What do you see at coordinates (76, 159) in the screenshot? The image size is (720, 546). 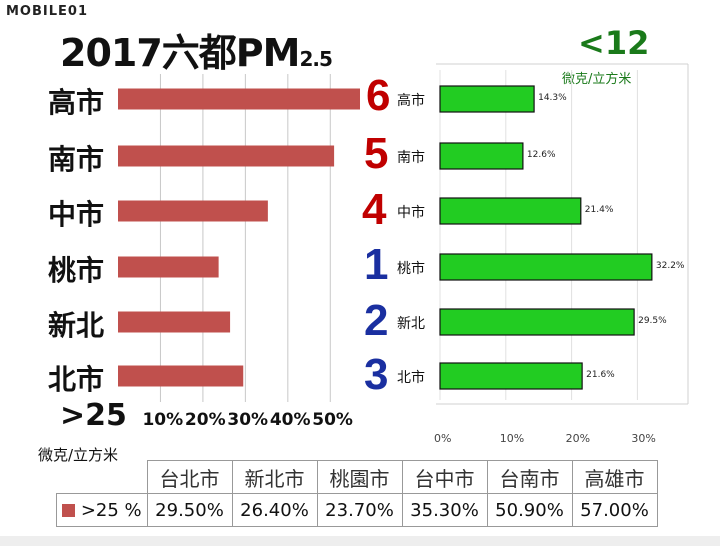 I see `left-category-label: 南市` at bounding box center [76, 159].